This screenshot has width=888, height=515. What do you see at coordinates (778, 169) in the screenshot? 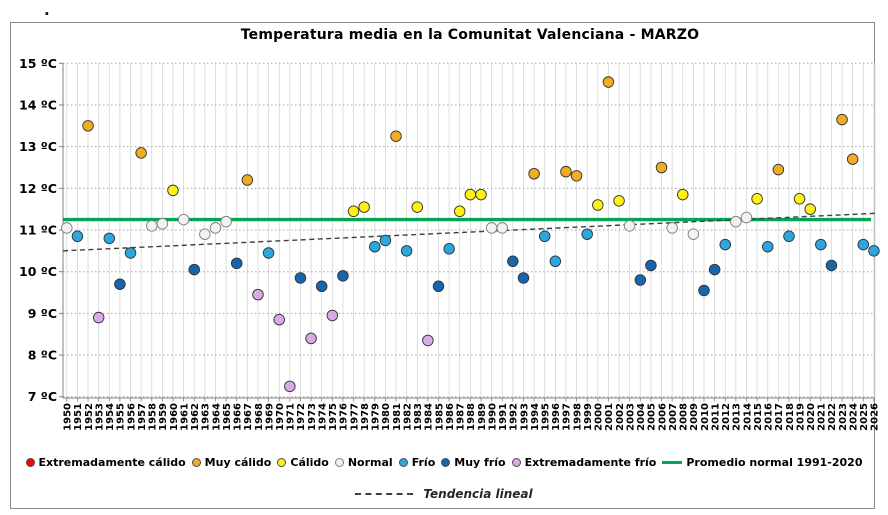
I see `data-point: 2017: 12.45 ºC — Muy cálido` at bounding box center [778, 169].